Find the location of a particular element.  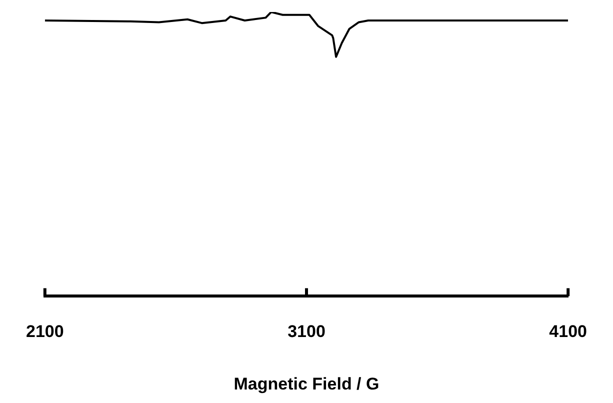

x-axis-title: Magnetic Field / G is located at coordinates (307, 384).